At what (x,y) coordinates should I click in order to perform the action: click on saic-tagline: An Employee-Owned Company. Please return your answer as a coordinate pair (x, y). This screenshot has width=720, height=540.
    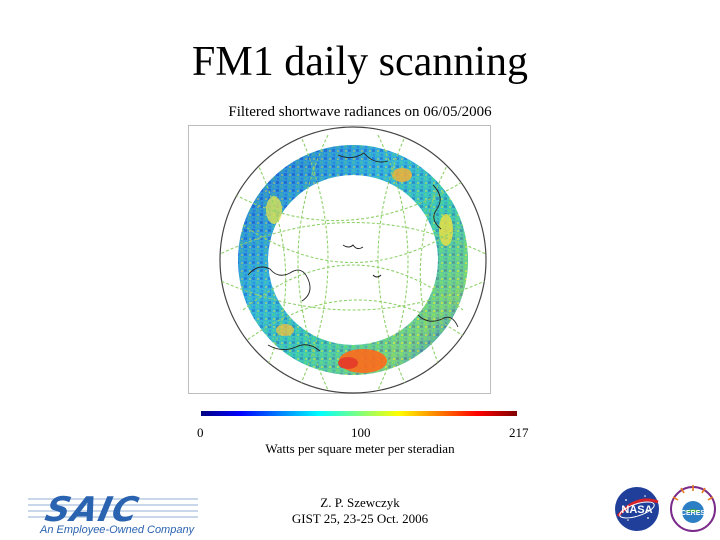
    Looking at the image, I should click on (117, 530).